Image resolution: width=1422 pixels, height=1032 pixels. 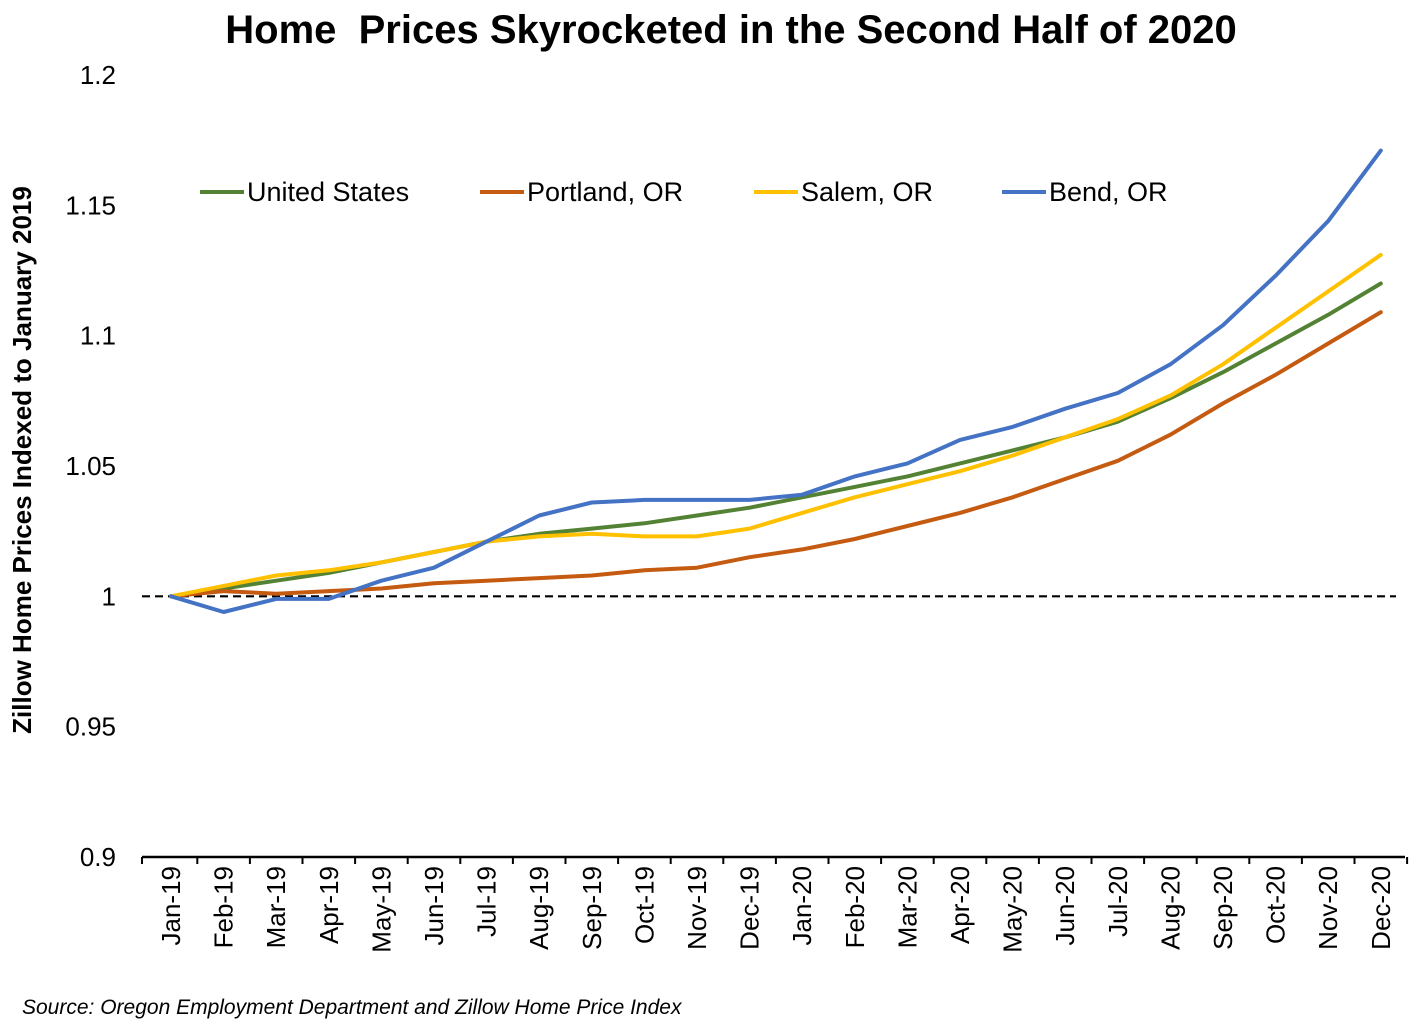 I want to click on x-tick-label: Jun-20, so click(x=1065, y=906).